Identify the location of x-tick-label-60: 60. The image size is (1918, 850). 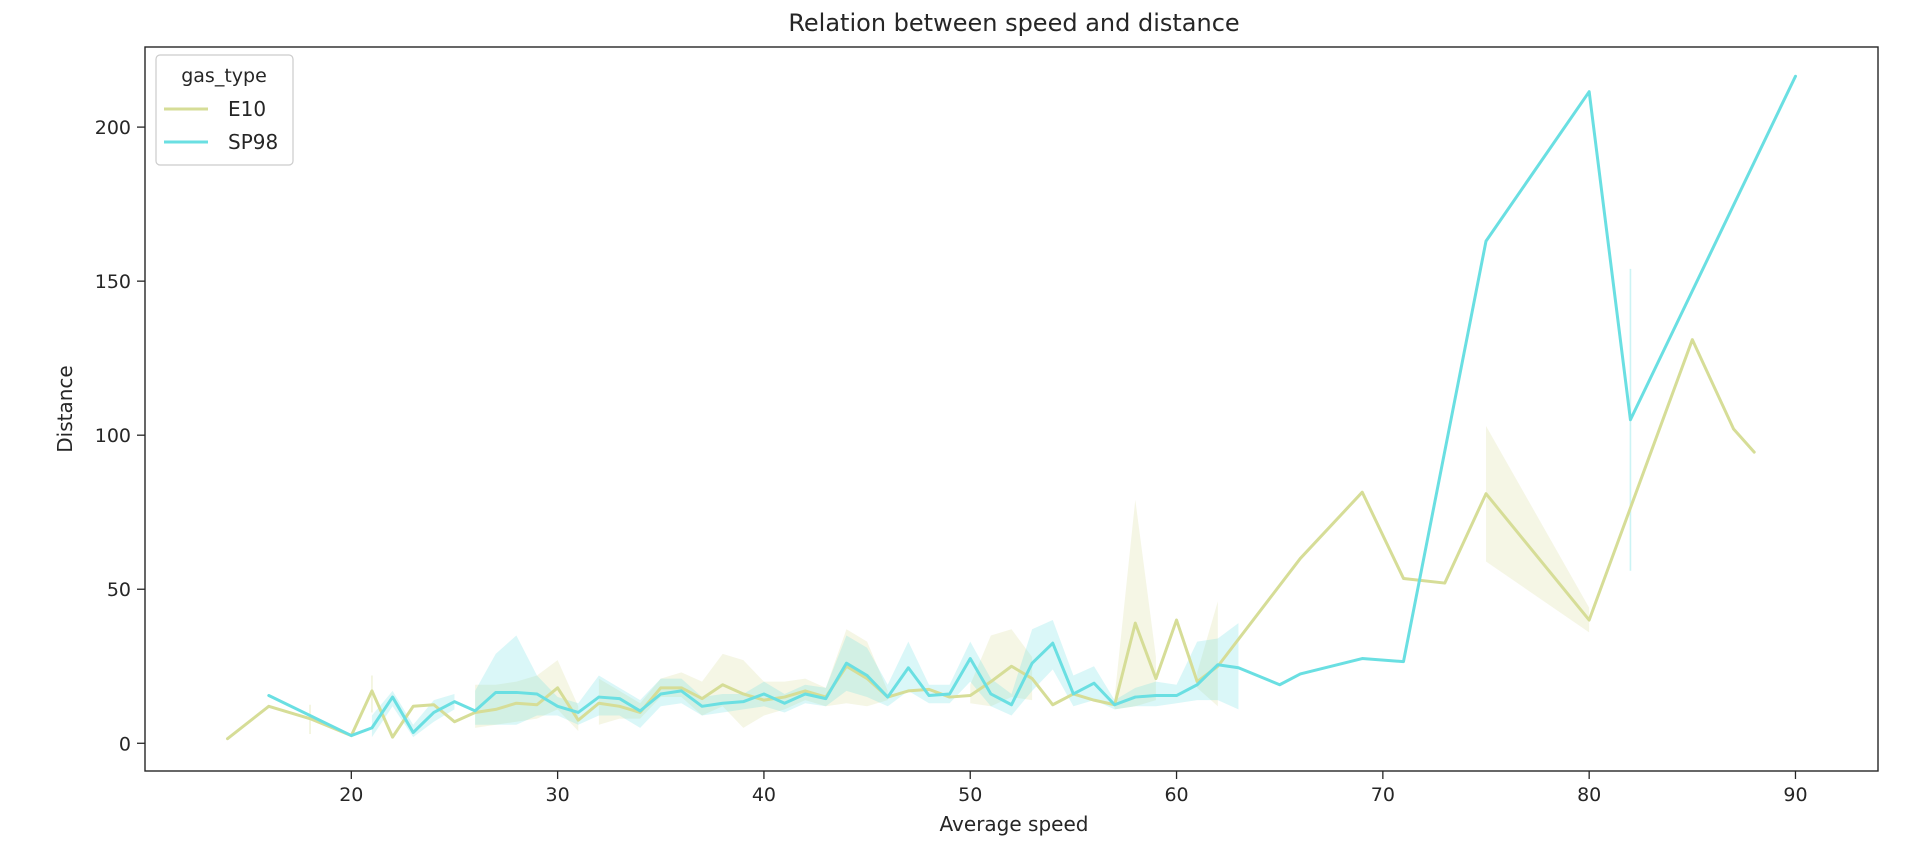
(1176, 795).